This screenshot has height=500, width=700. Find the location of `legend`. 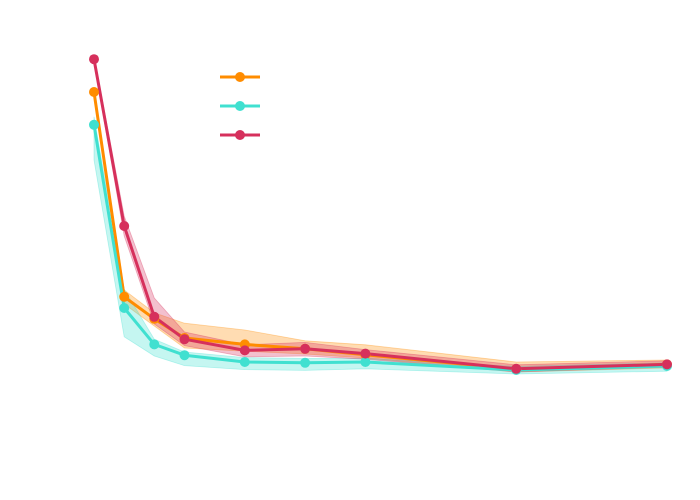

legend is located at coordinates (240, 106).